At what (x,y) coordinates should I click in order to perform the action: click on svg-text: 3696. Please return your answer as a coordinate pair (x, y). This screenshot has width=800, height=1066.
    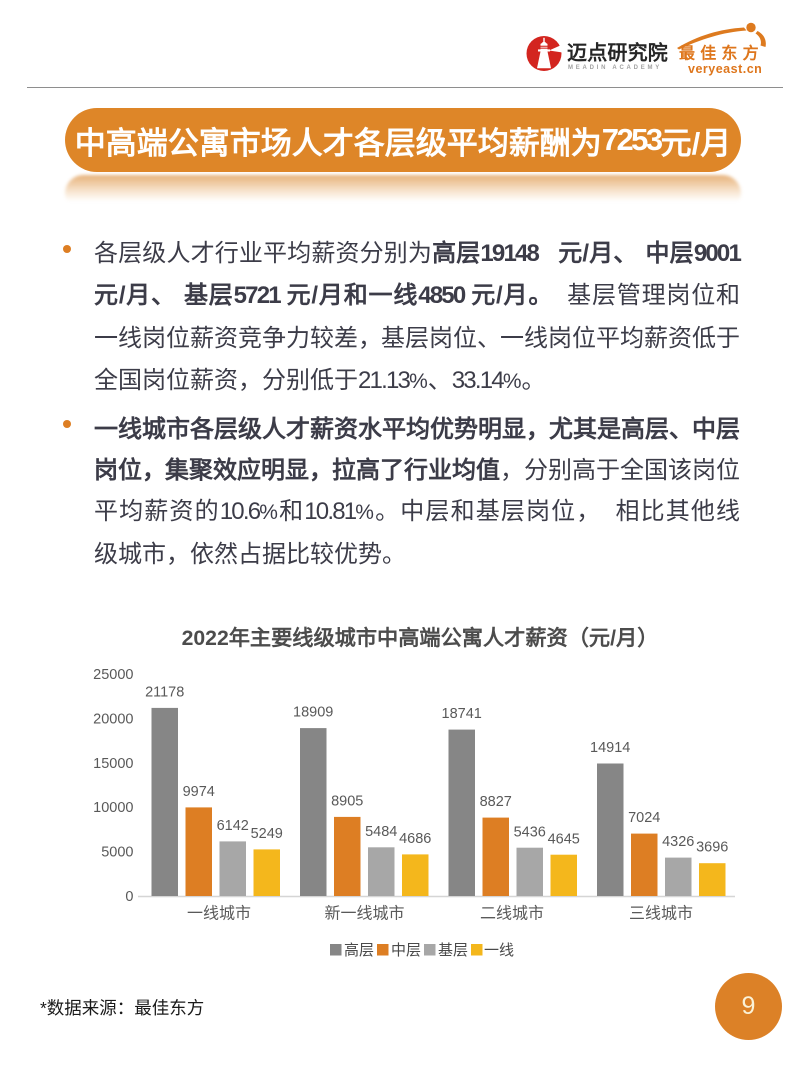
    Looking at the image, I should click on (712, 848).